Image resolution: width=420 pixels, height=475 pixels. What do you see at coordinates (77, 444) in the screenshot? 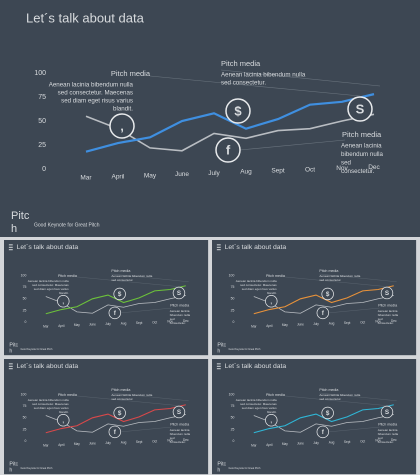
I see `x-tick-label: May` at bounding box center [77, 444].